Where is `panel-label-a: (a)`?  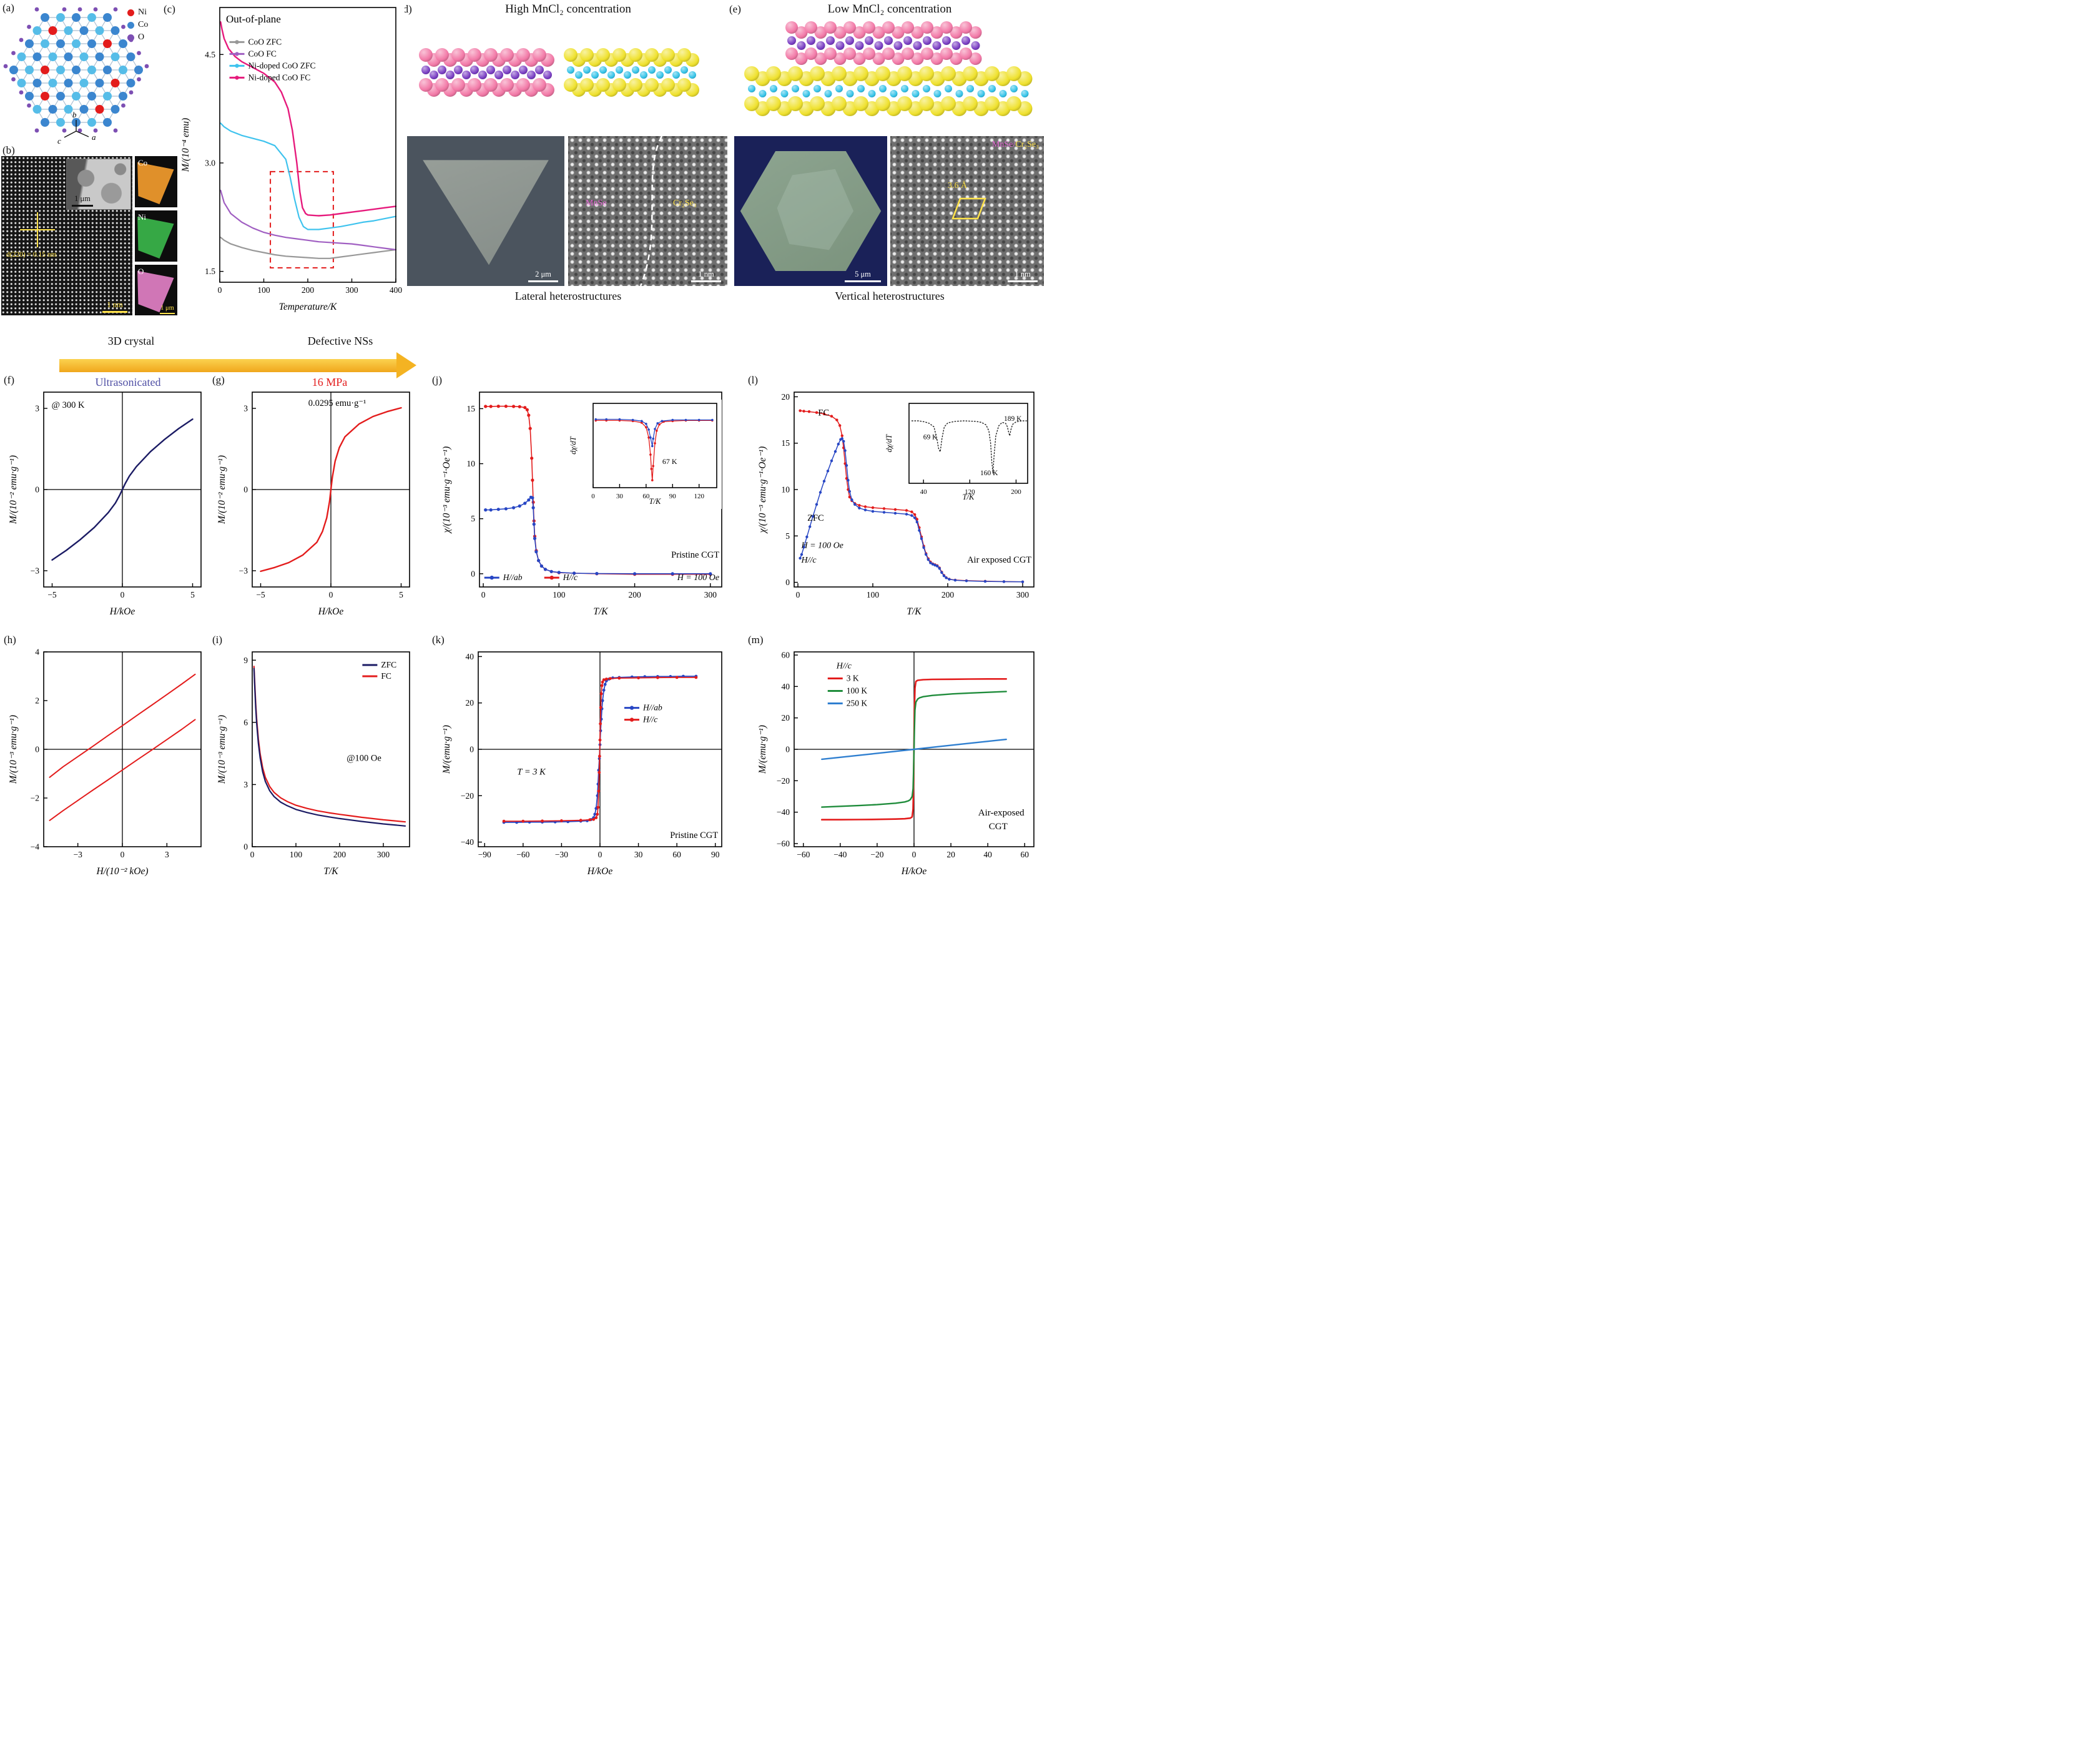
panel-label-a: (a) is located at coordinates (8, 8).